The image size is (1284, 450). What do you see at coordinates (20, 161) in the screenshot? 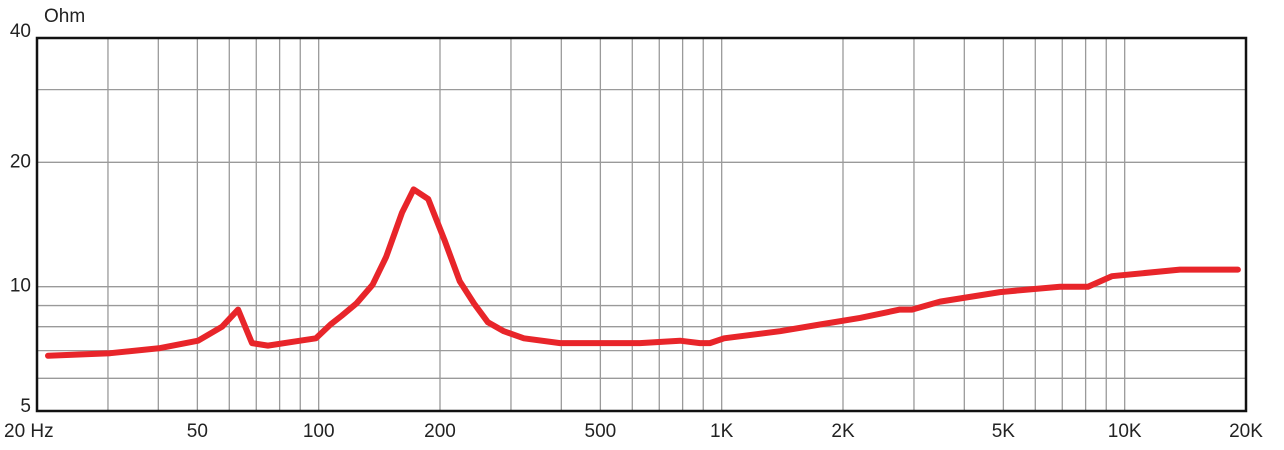
I see `y-tick-label: 20` at bounding box center [20, 161].